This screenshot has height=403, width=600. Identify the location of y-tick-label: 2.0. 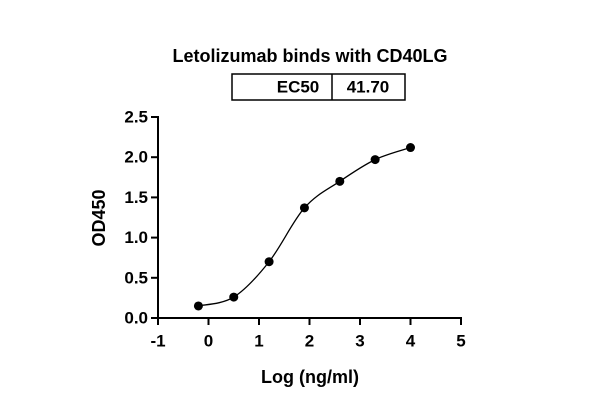
(136, 157).